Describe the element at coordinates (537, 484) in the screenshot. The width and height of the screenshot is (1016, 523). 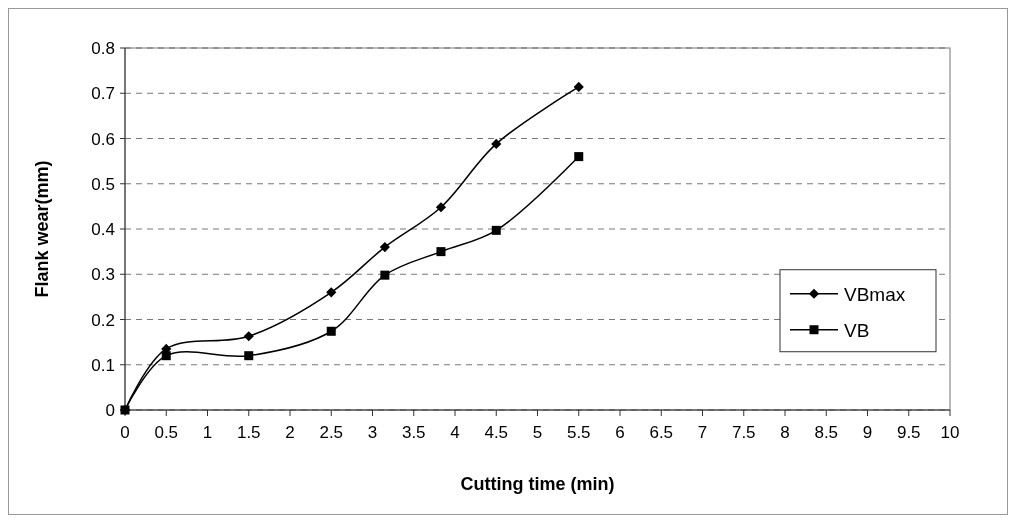
I see `x-axis-title: Cutting time (min)` at that location.